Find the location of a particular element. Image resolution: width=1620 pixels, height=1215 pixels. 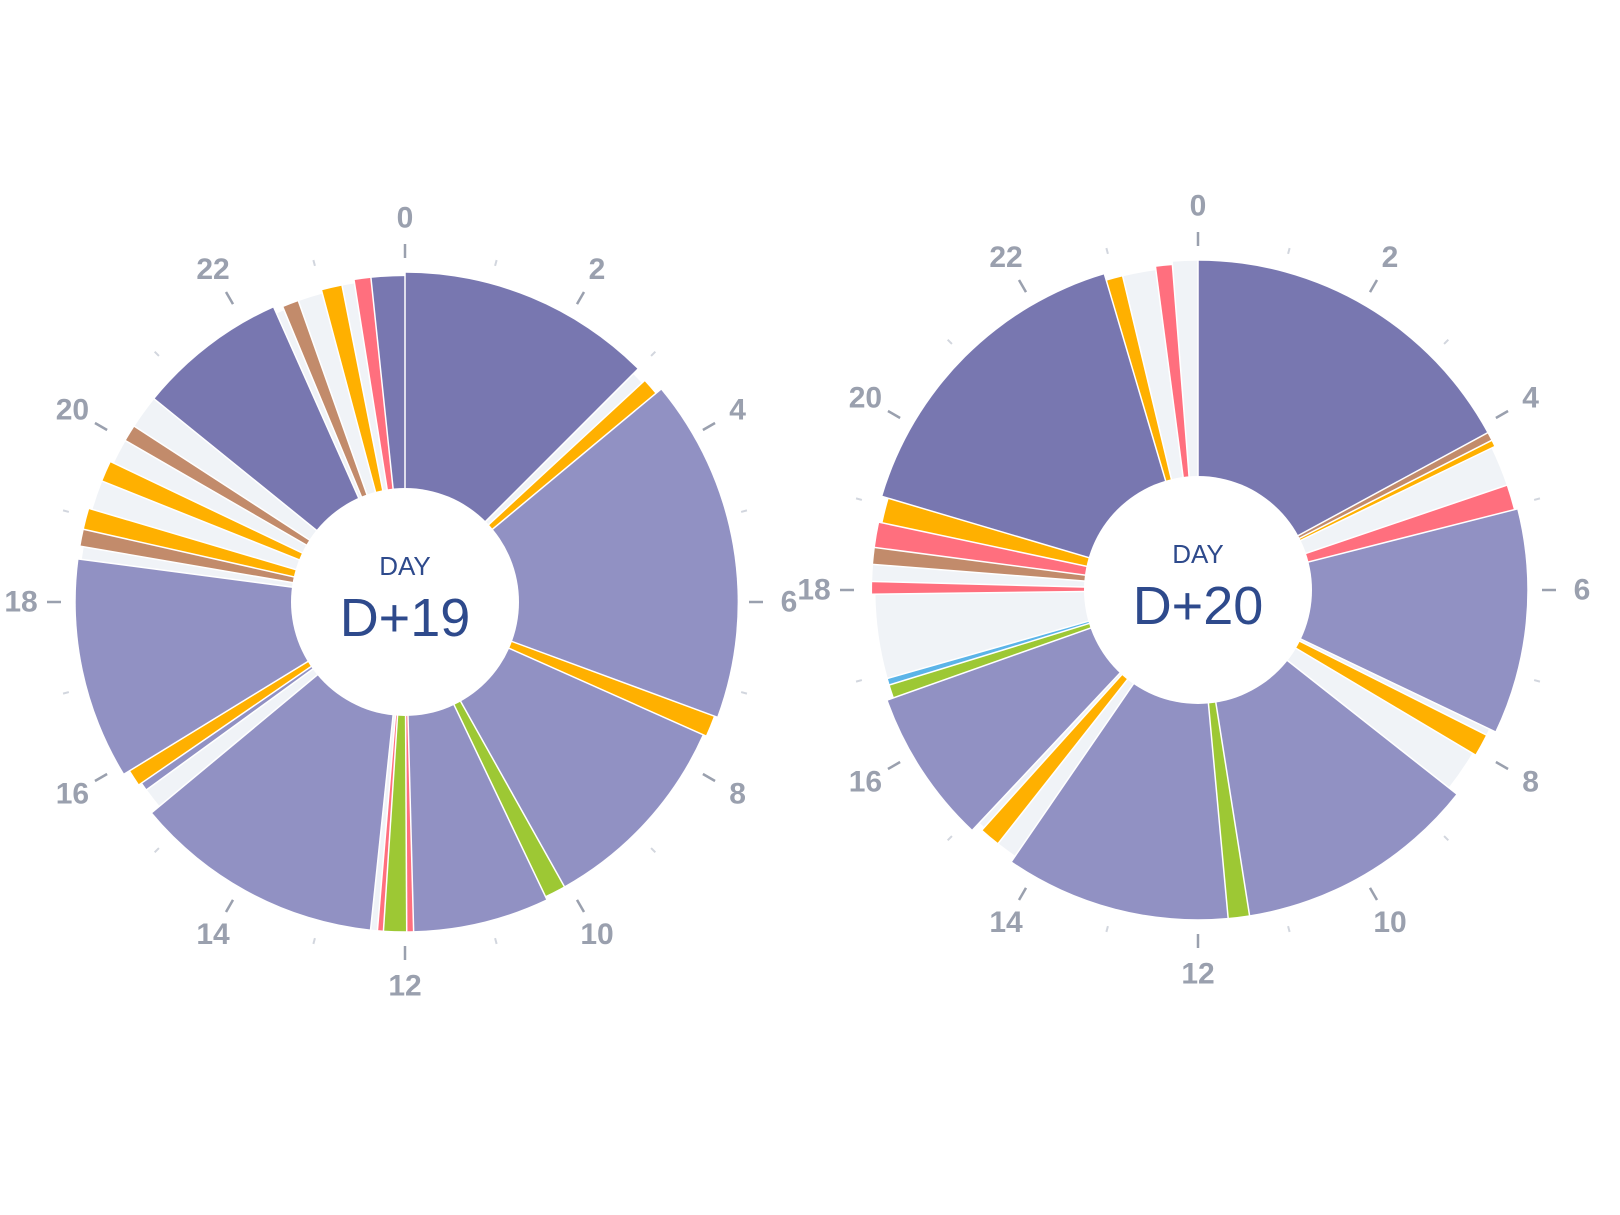

center-day-value: D+19 is located at coordinates (405, 618).